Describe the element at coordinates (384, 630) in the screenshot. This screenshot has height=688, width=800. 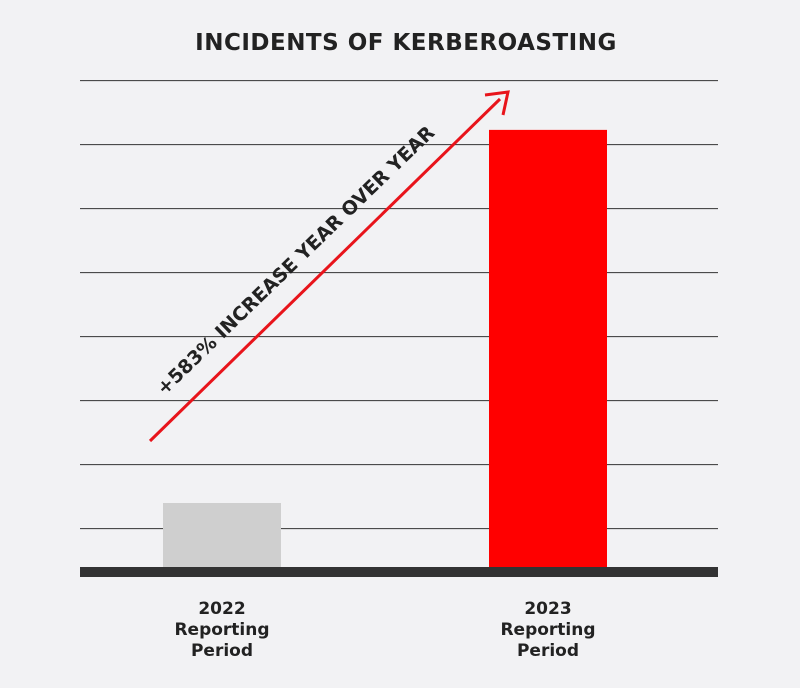
I see `category-labels: 2022 Reporting Period 2023 Reporting Period` at that location.